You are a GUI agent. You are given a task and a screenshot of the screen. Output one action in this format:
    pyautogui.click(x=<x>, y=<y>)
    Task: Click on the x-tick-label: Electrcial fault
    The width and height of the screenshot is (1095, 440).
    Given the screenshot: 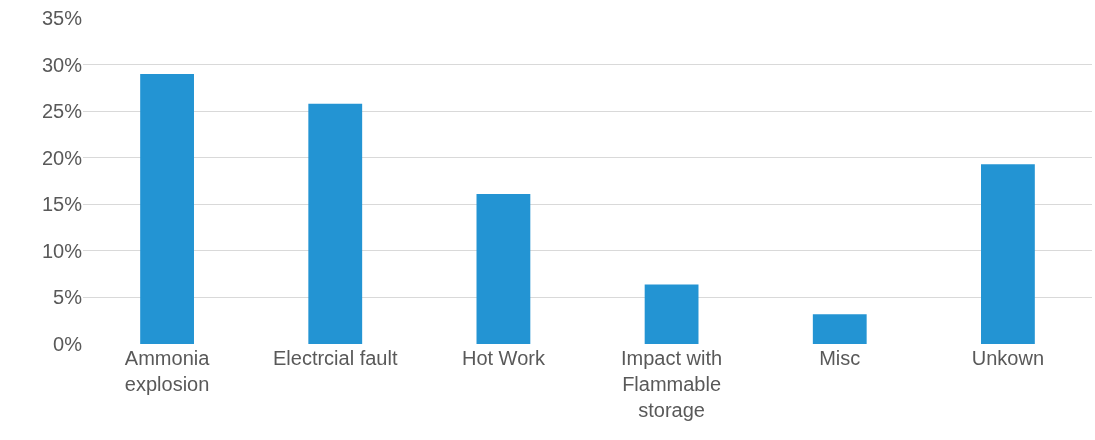 What is the action you would take?
    pyautogui.click(x=335, y=358)
    